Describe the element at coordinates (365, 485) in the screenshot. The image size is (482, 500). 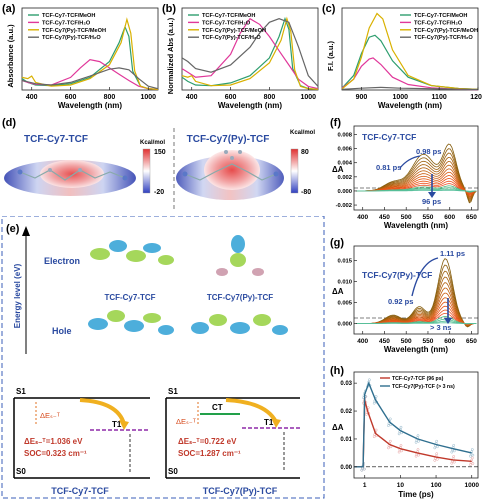
I see `x-tick-label: 1` at that location.